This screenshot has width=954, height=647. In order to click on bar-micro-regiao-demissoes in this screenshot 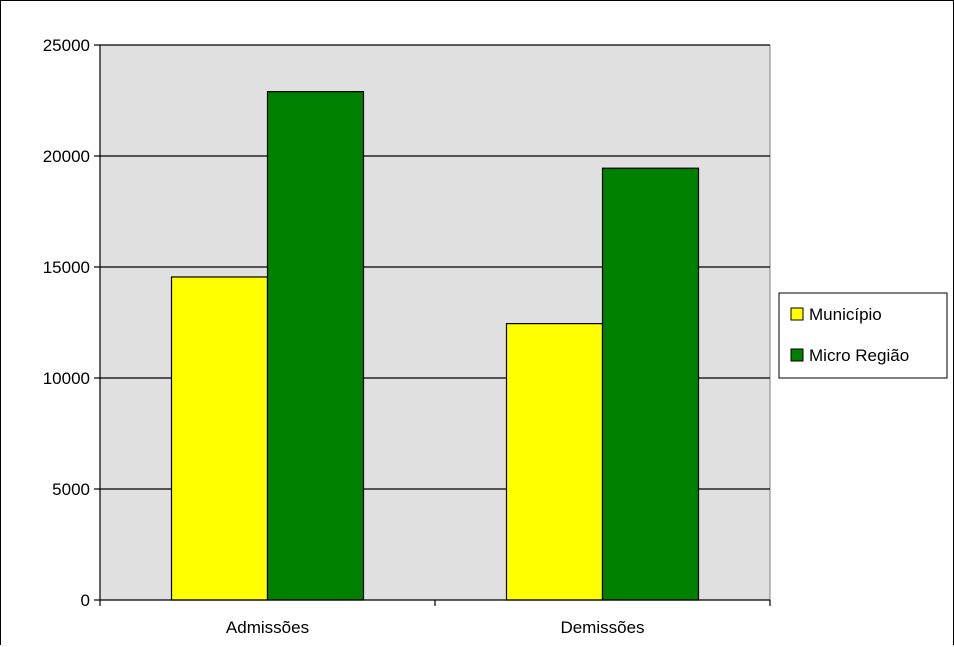, I will do `click(650, 384)`.